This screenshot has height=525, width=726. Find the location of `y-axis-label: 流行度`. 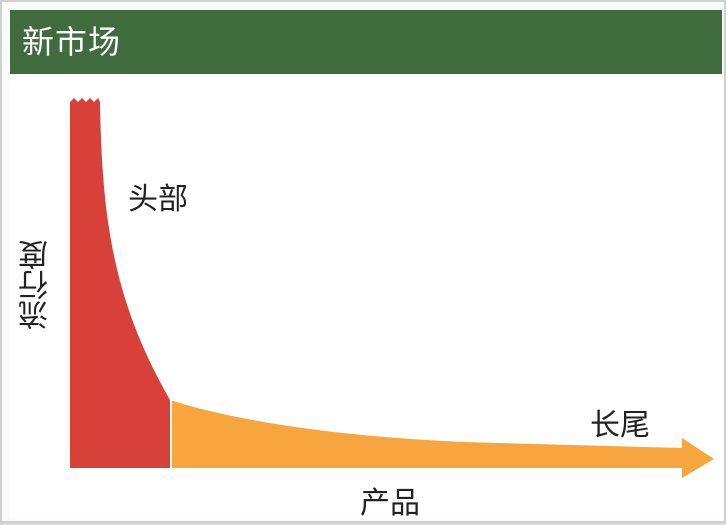

y-axis-label: 流行度 is located at coordinates (40, 285).